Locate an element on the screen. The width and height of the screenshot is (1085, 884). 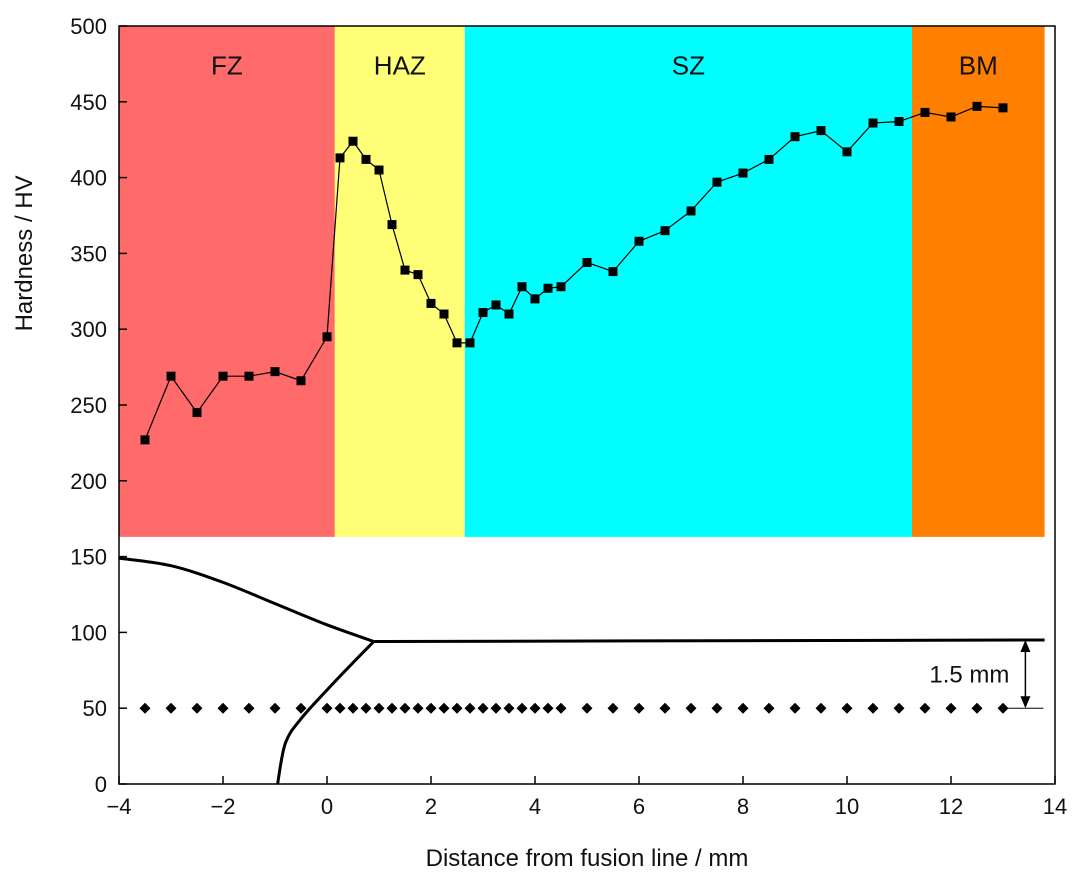
y-tick-label: 0 is located at coordinates (101, 784).